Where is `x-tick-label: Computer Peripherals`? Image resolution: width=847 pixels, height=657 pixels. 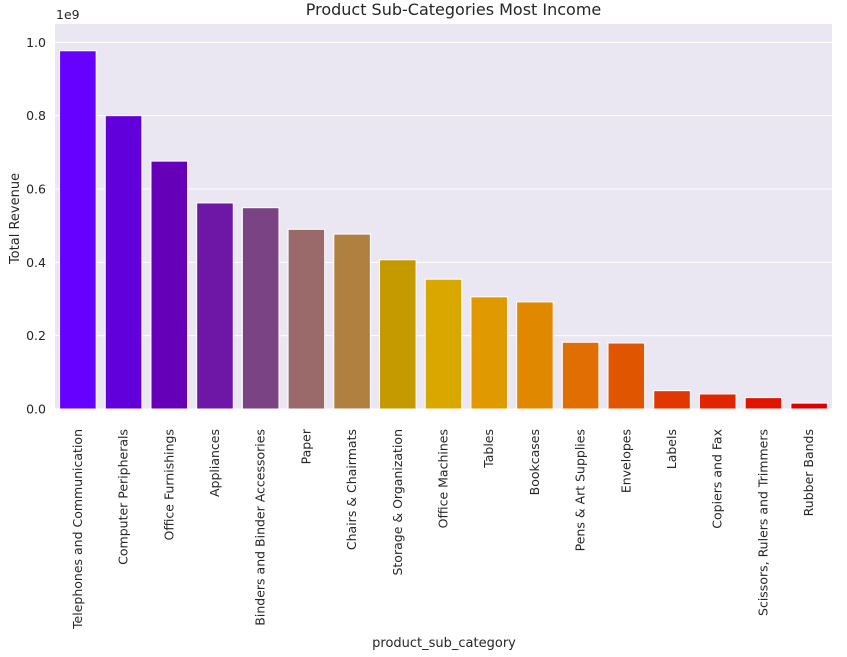 x-tick-label: Computer Peripherals is located at coordinates (123, 497).